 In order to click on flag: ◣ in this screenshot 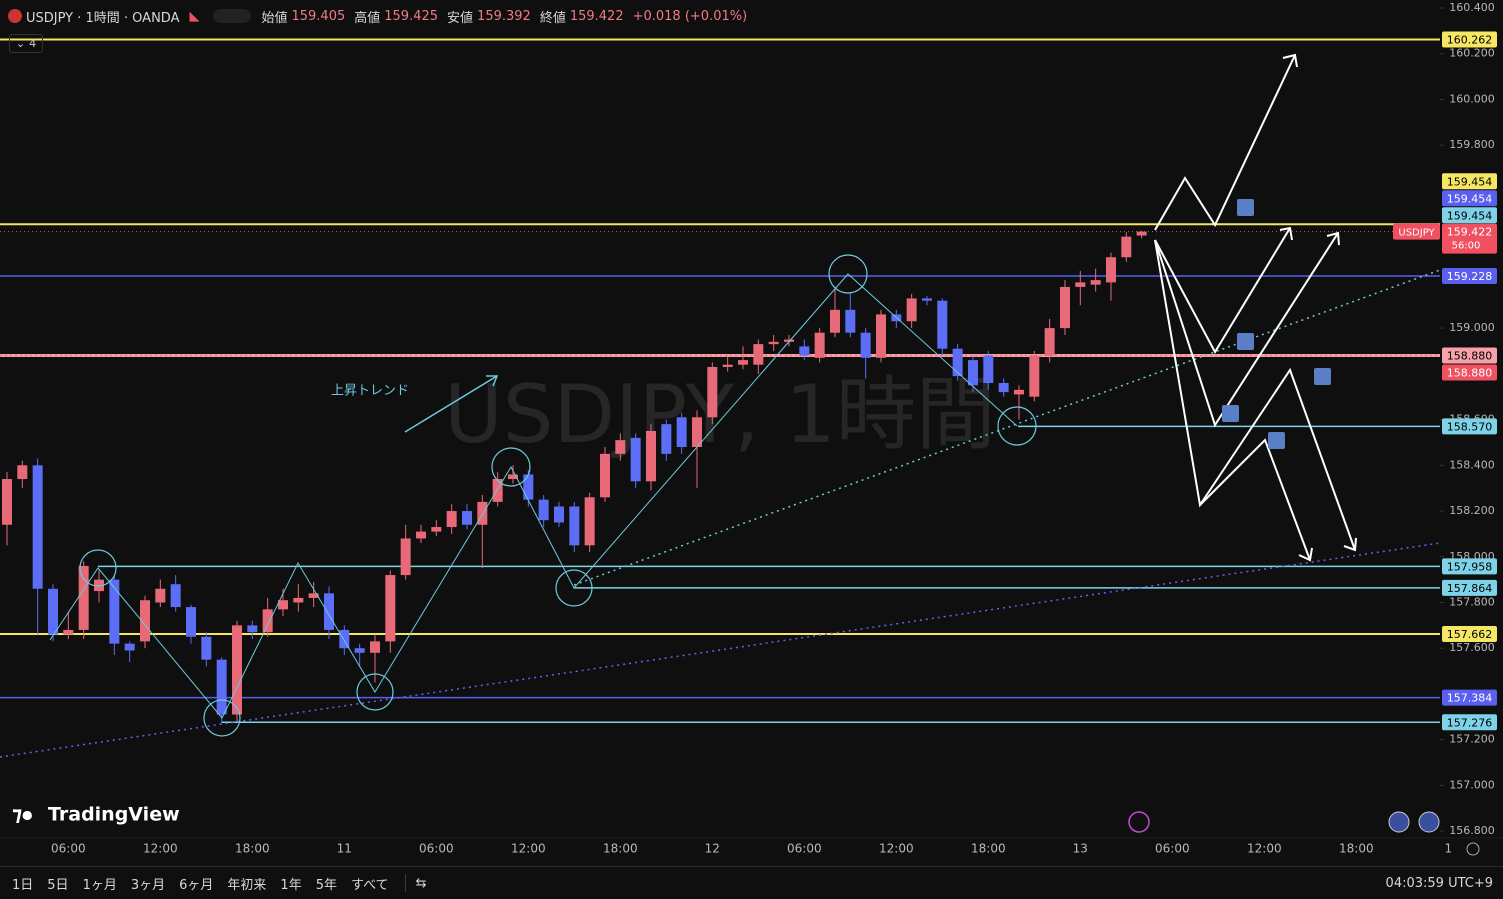, I will do `click(194, 16)`.